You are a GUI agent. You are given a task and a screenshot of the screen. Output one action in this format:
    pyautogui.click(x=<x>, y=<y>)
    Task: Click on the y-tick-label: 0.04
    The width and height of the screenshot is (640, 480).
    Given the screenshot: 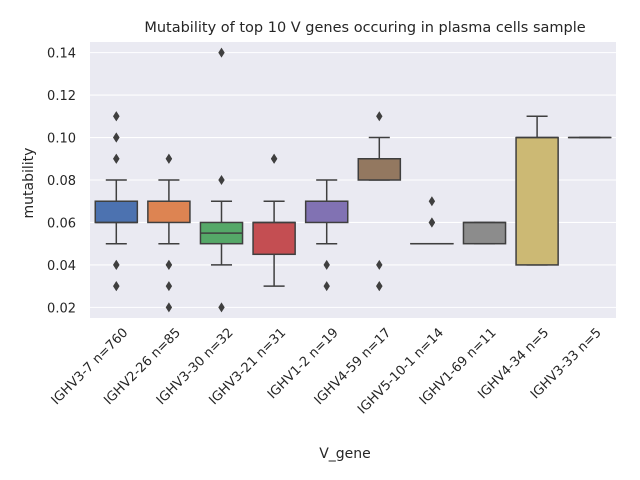 What is the action you would take?
    pyautogui.click(x=61, y=266)
    